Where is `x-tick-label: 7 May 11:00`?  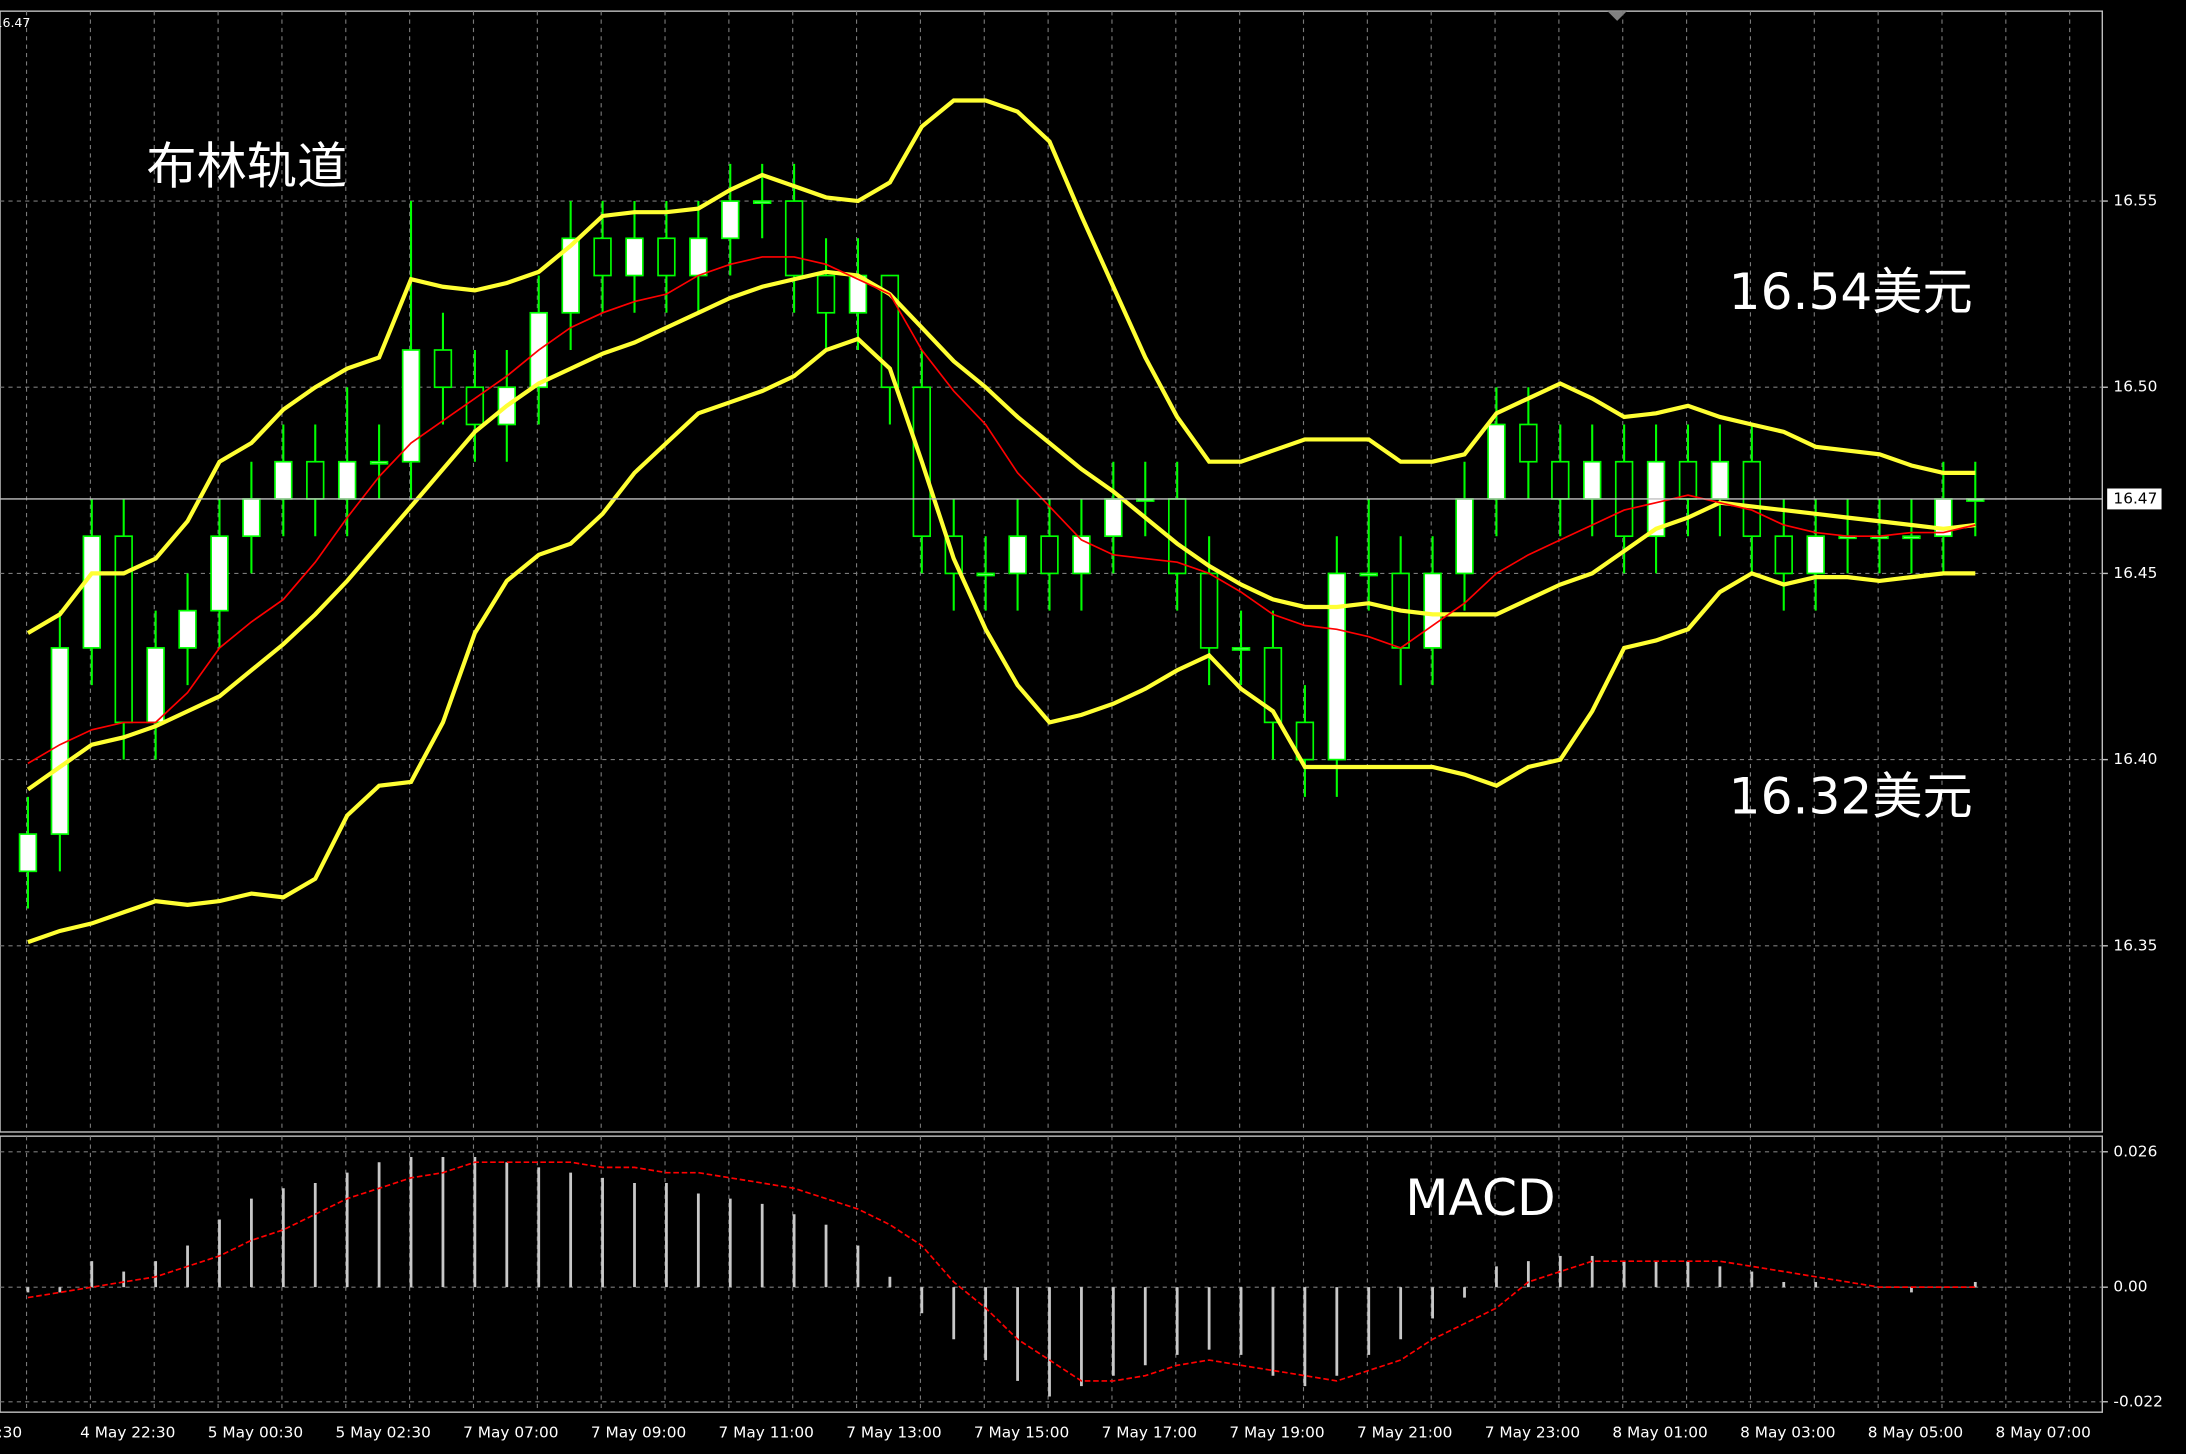
x-tick-label: 7 May 11:00 is located at coordinates (766, 1433).